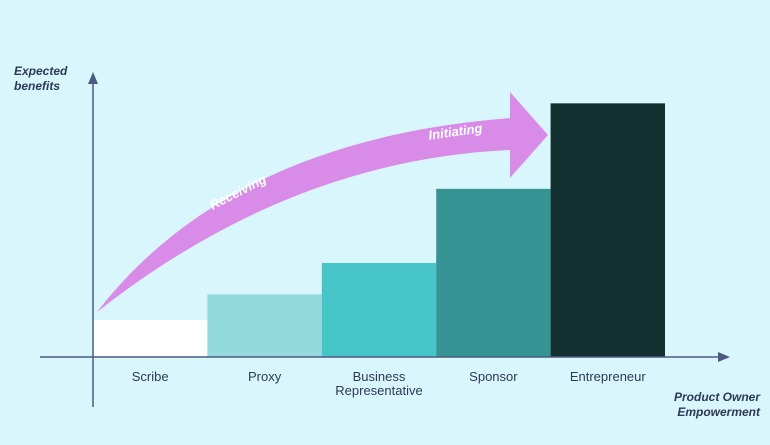 The height and width of the screenshot is (445, 770). Describe the element at coordinates (493, 376) in the screenshot. I see `x-tick-label: Sponsor` at that location.